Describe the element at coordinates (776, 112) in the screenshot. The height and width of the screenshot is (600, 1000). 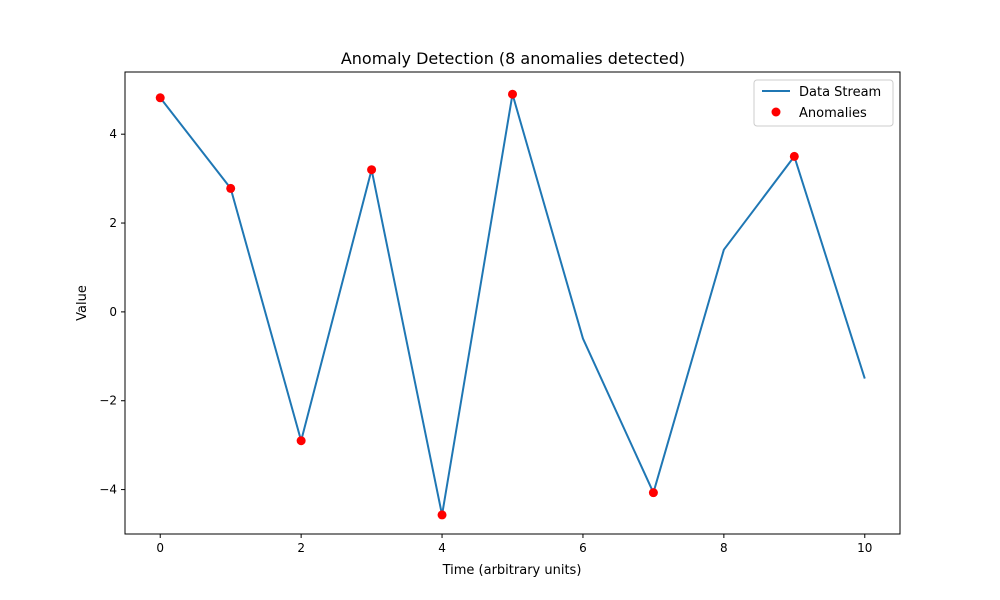
I see `legend-marker-swatch` at that location.